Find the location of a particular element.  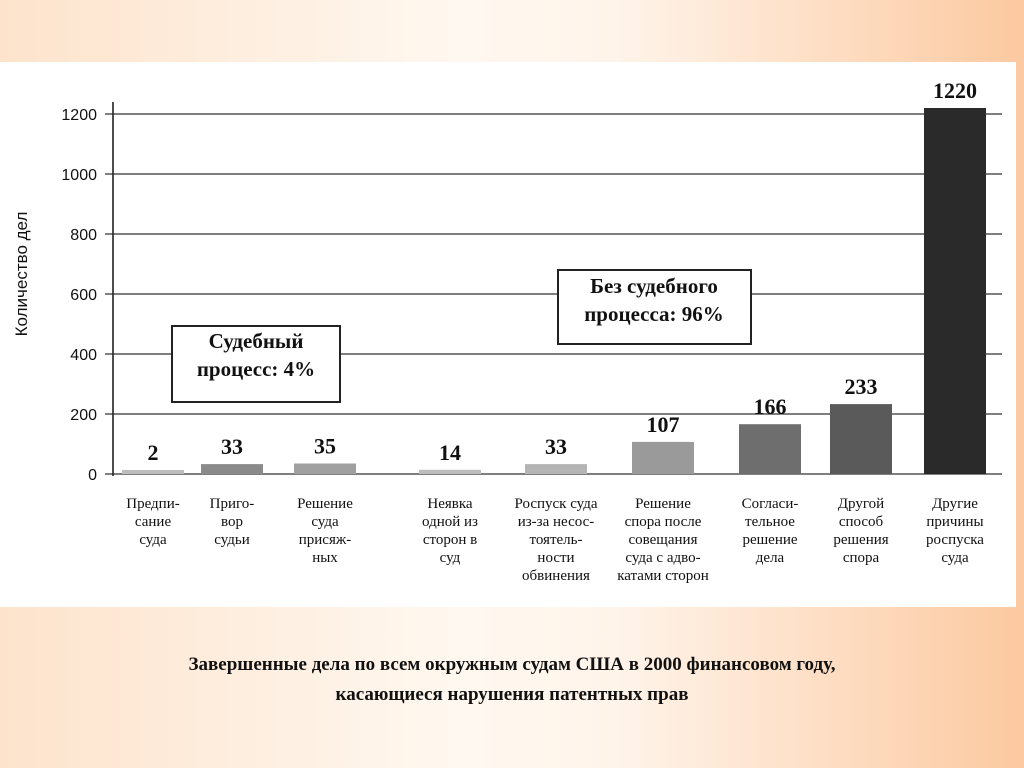

x-category-label-line: Другой is located at coordinates (861, 504).